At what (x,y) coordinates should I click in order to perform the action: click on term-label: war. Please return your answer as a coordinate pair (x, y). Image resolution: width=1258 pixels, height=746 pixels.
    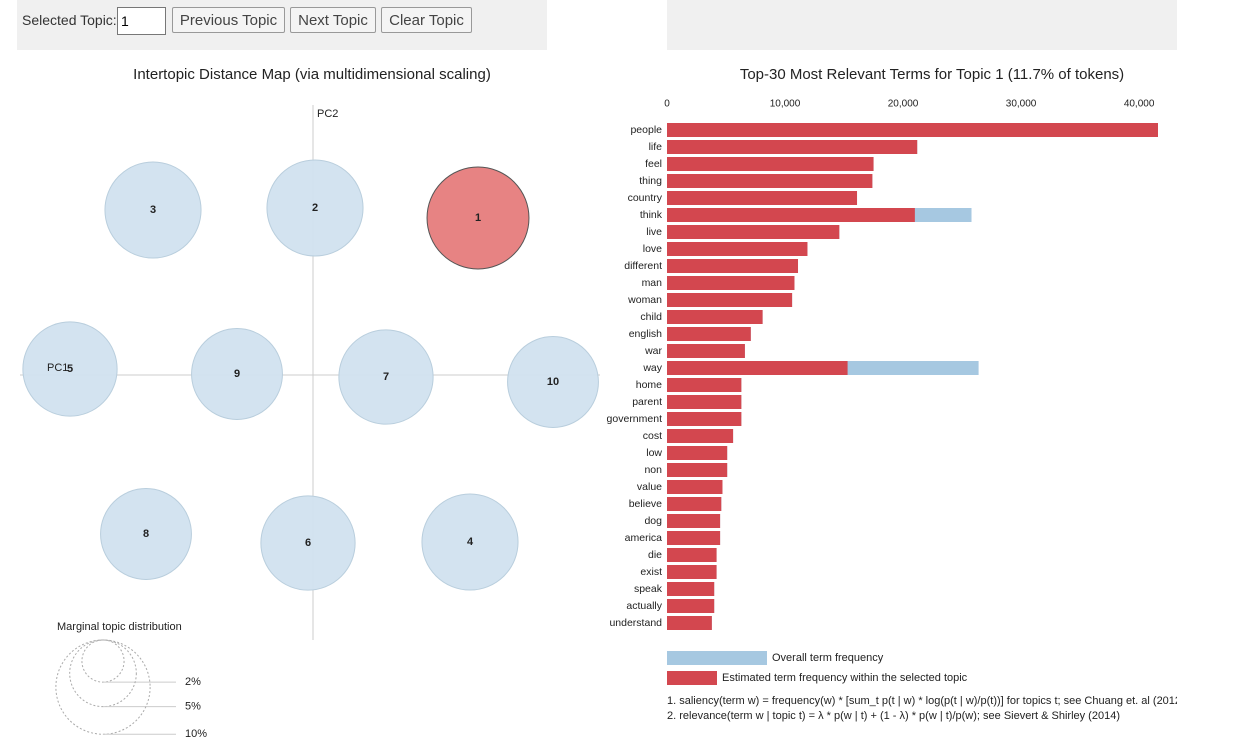
    Looking at the image, I should click on (653, 351).